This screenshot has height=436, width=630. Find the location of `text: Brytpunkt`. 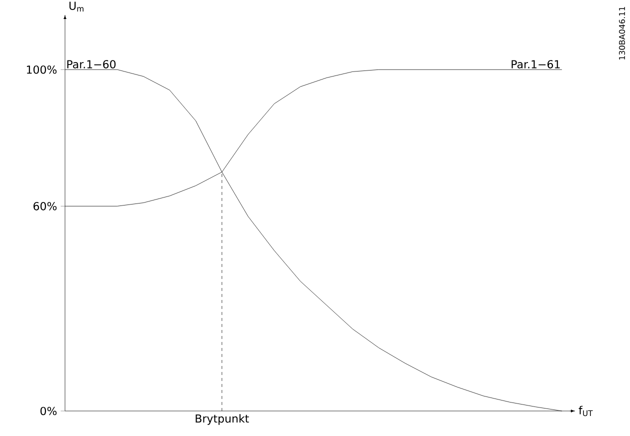

text: Brytpunkt is located at coordinates (222, 419).